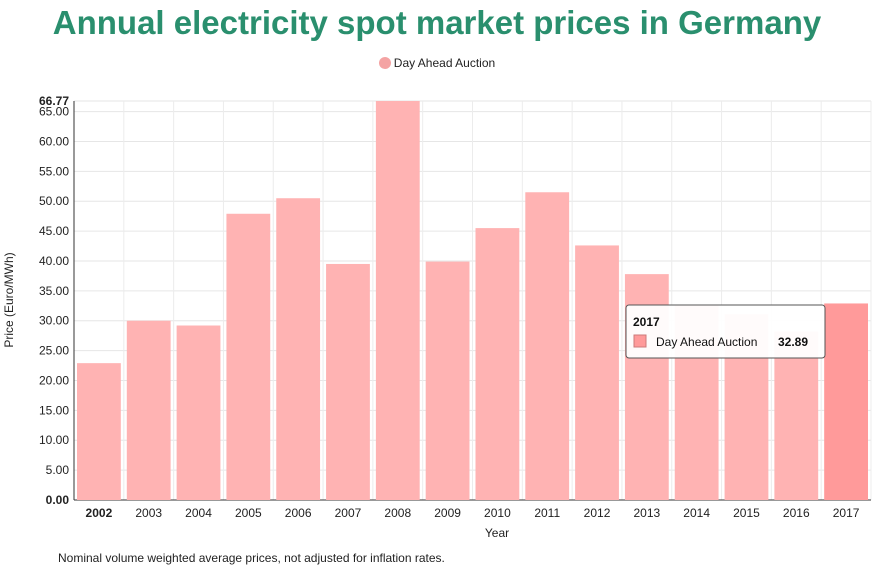 The width and height of the screenshot is (874, 567). Describe the element at coordinates (298, 349) in the screenshot. I see `bar-2006` at that location.